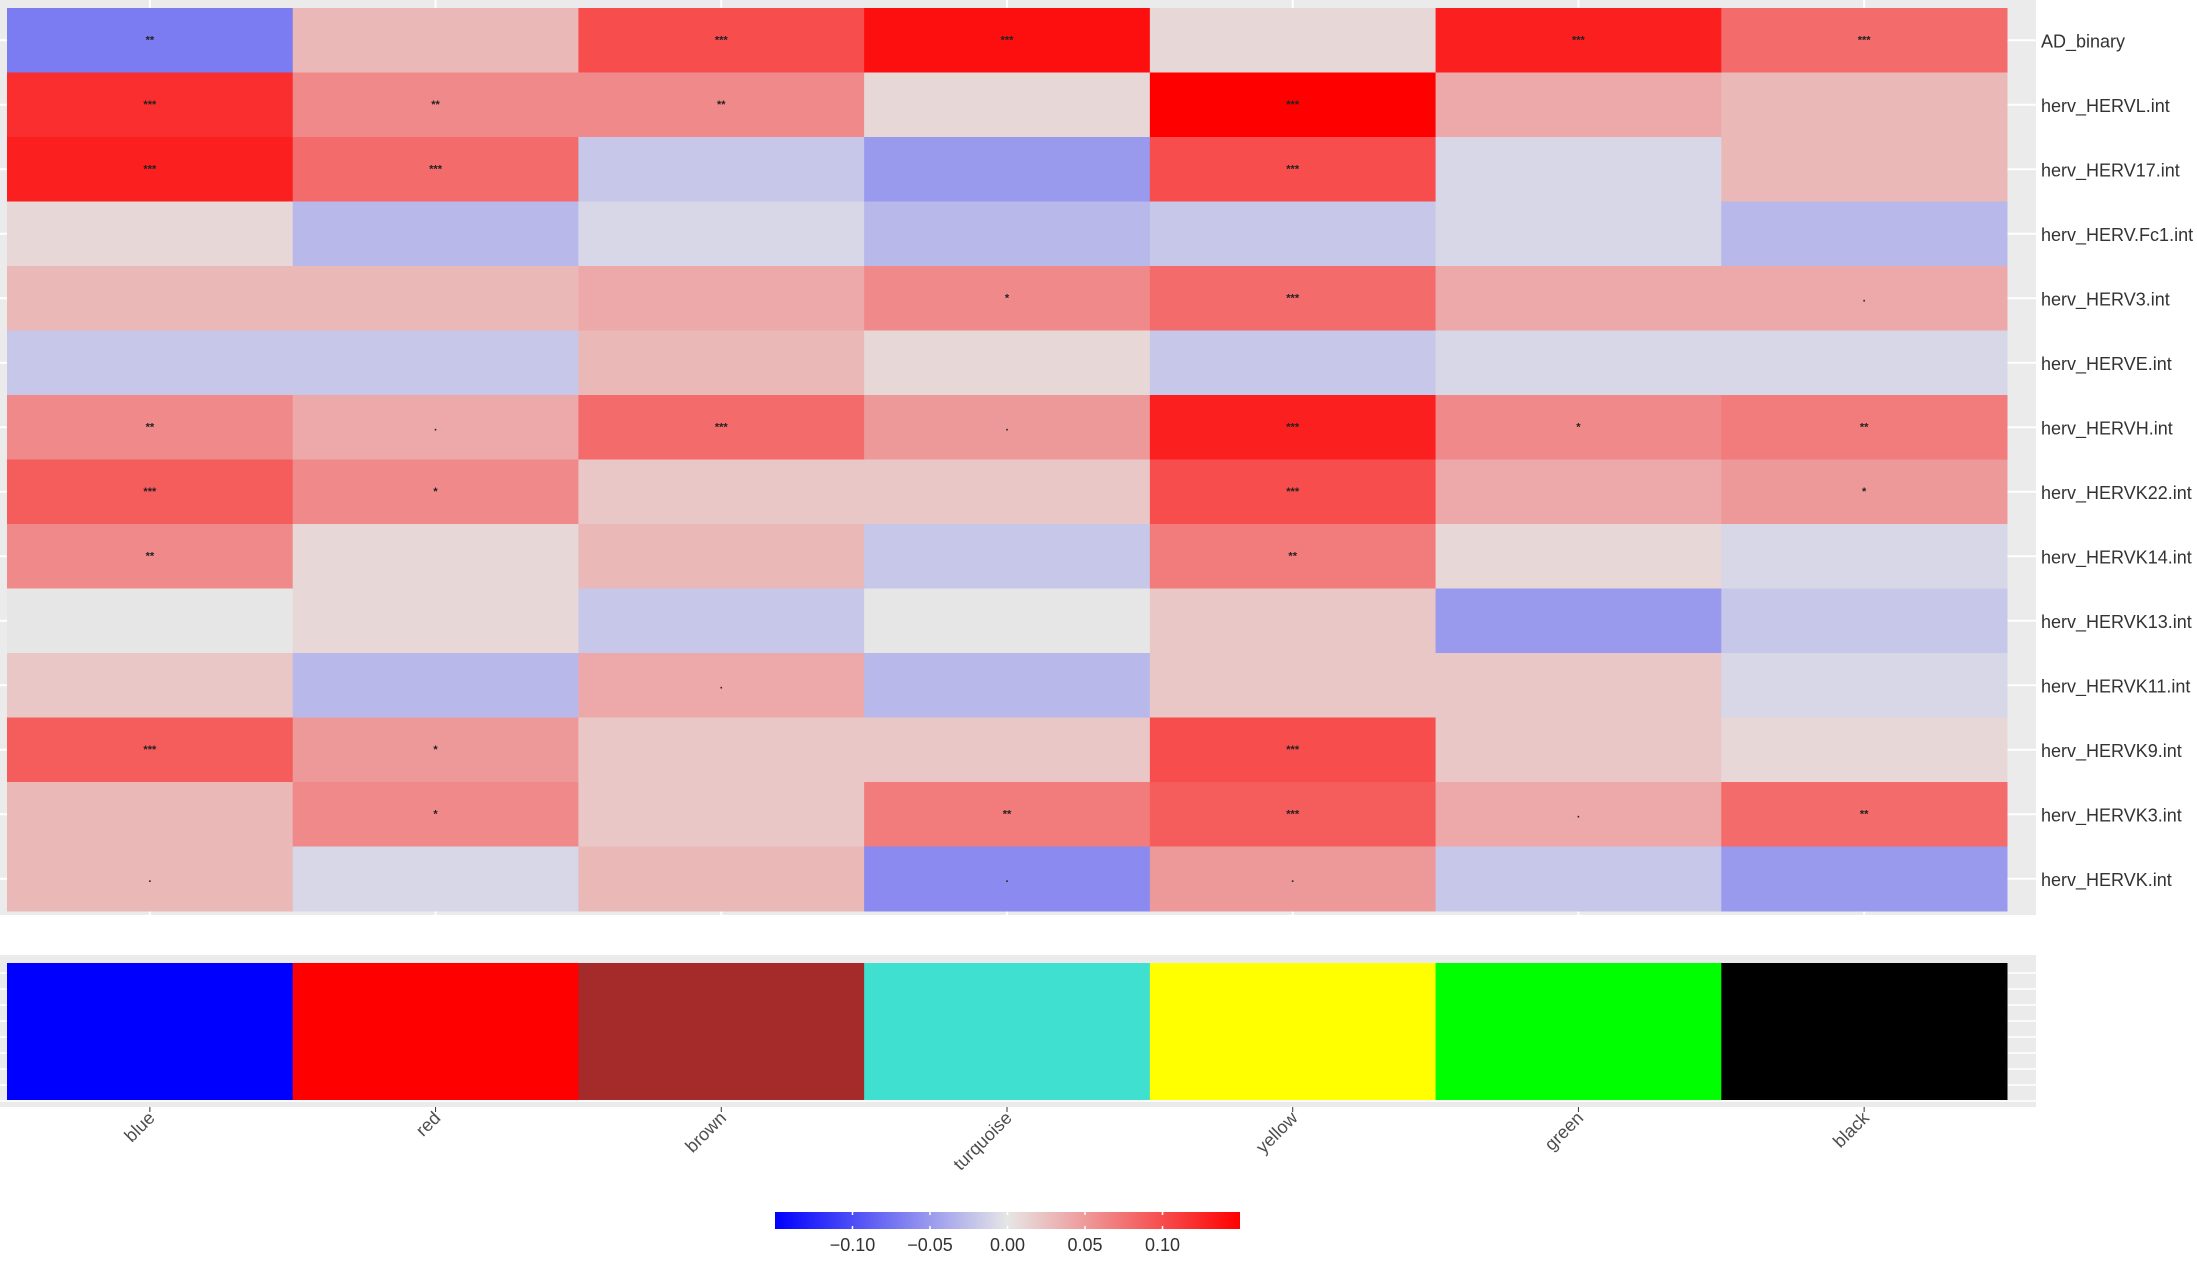  I want to click on legend-tick-label: 0.10, so click(1162, 1245).